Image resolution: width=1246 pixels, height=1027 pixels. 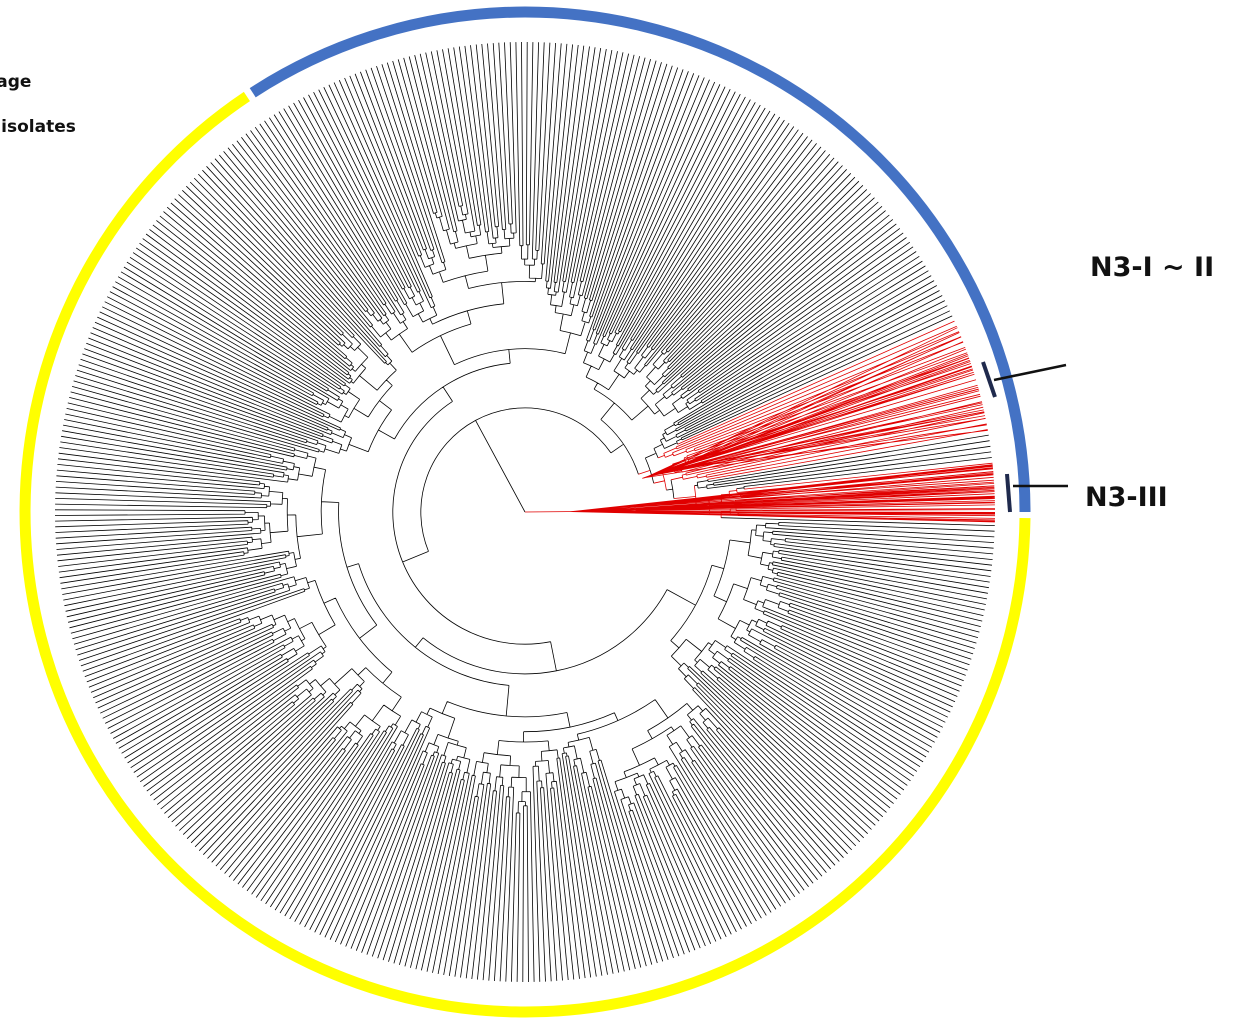 I want to click on legend-lineage-label: Lineage, so click(x=16, y=82).